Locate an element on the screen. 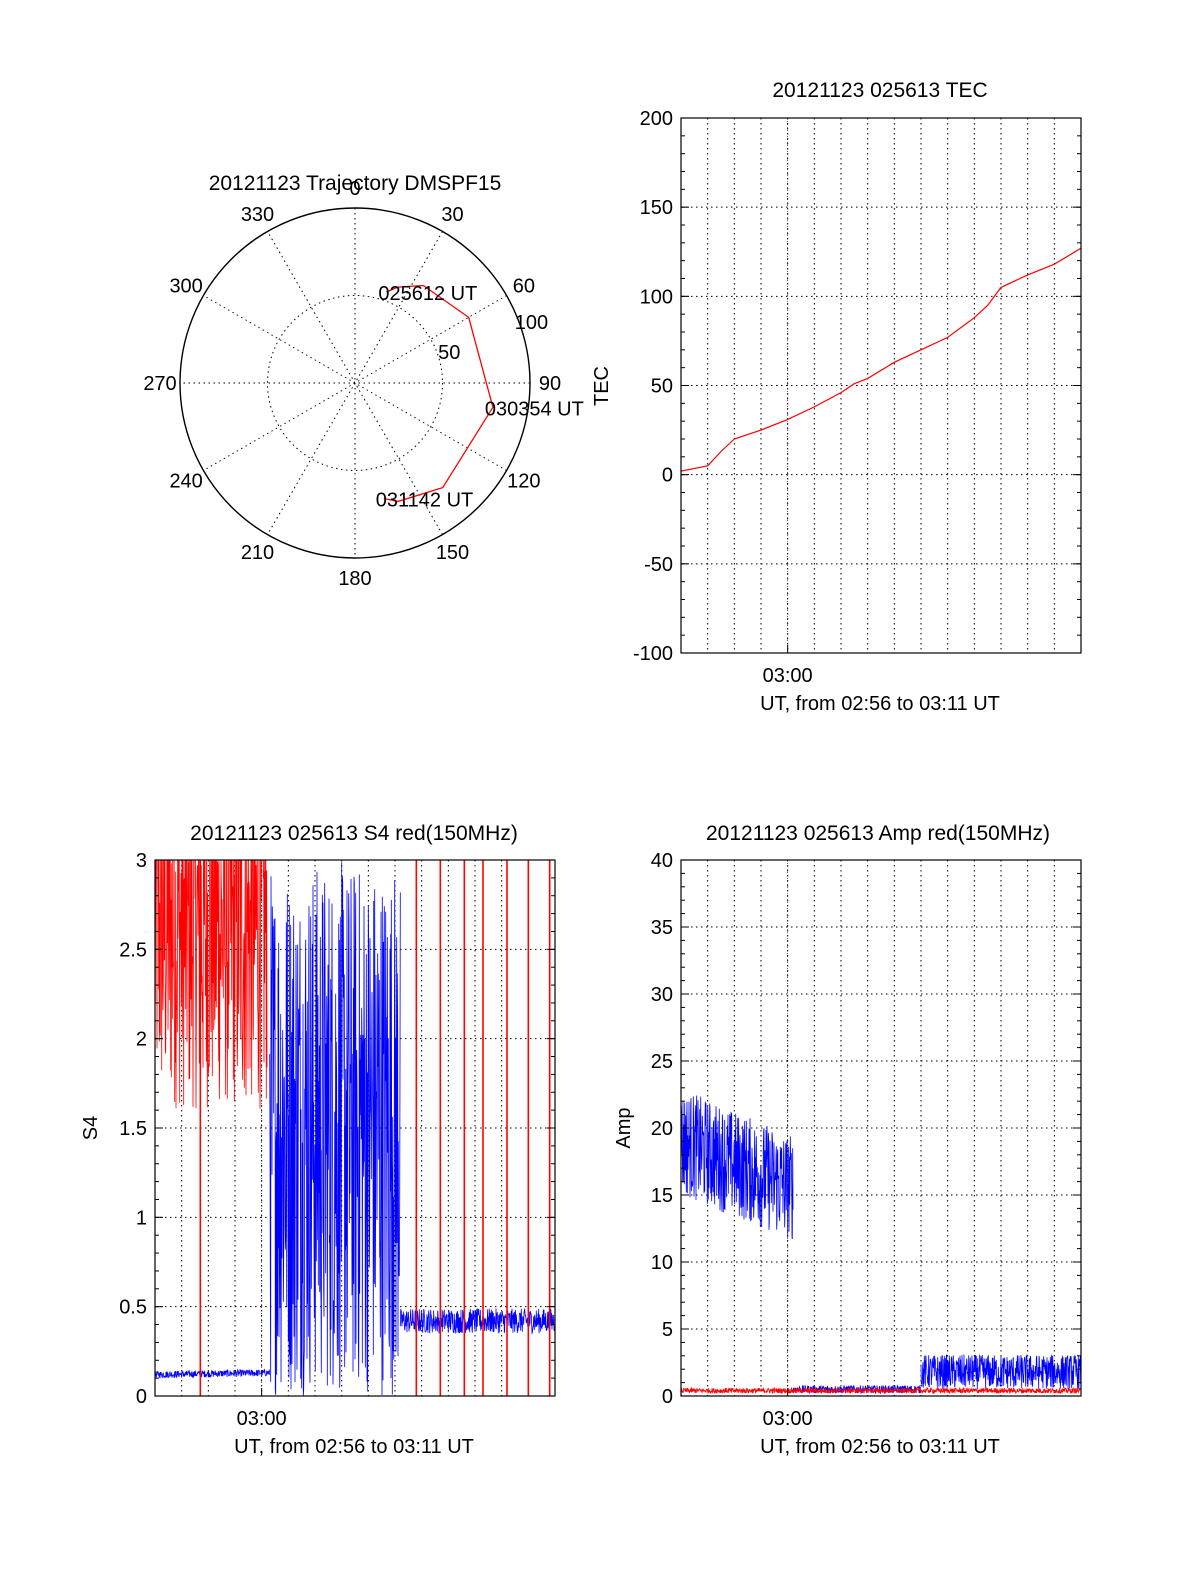 This screenshot has height=1575, width=1200. tec-grid is located at coordinates (881, 385).